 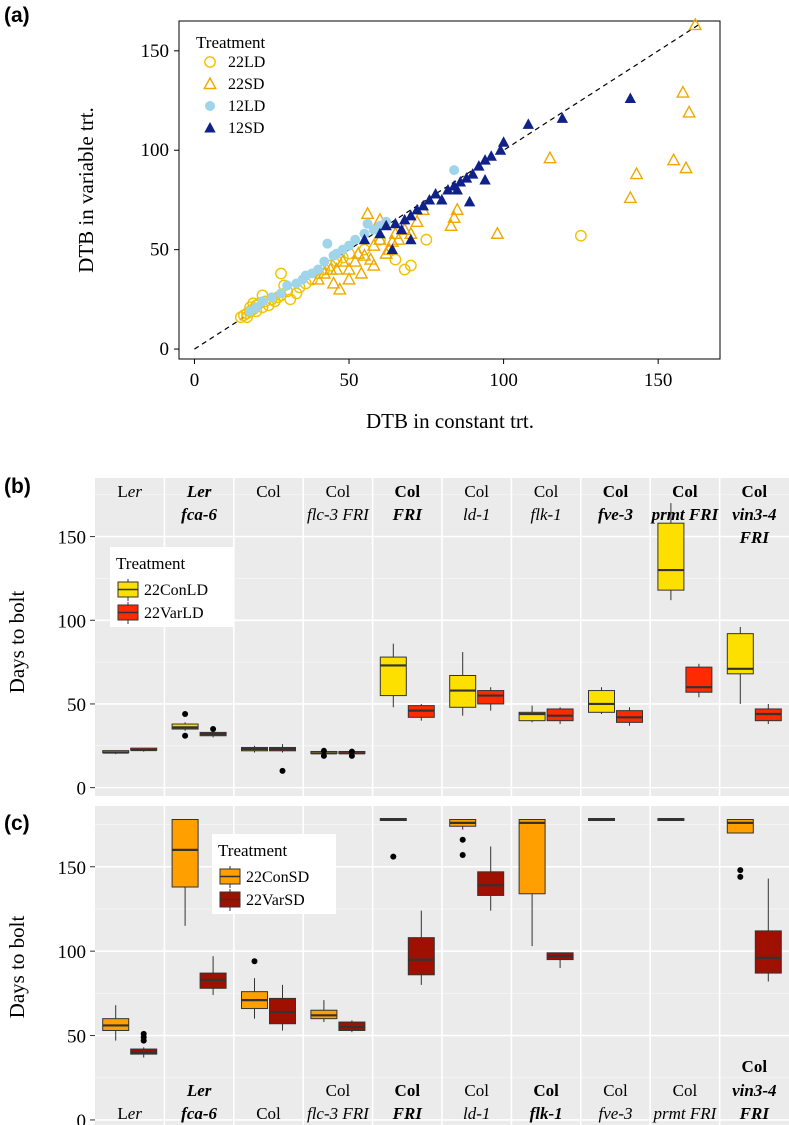 What do you see at coordinates (176, 590) in the screenshot?
I see `legend-label: 22ConLD` at bounding box center [176, 590].